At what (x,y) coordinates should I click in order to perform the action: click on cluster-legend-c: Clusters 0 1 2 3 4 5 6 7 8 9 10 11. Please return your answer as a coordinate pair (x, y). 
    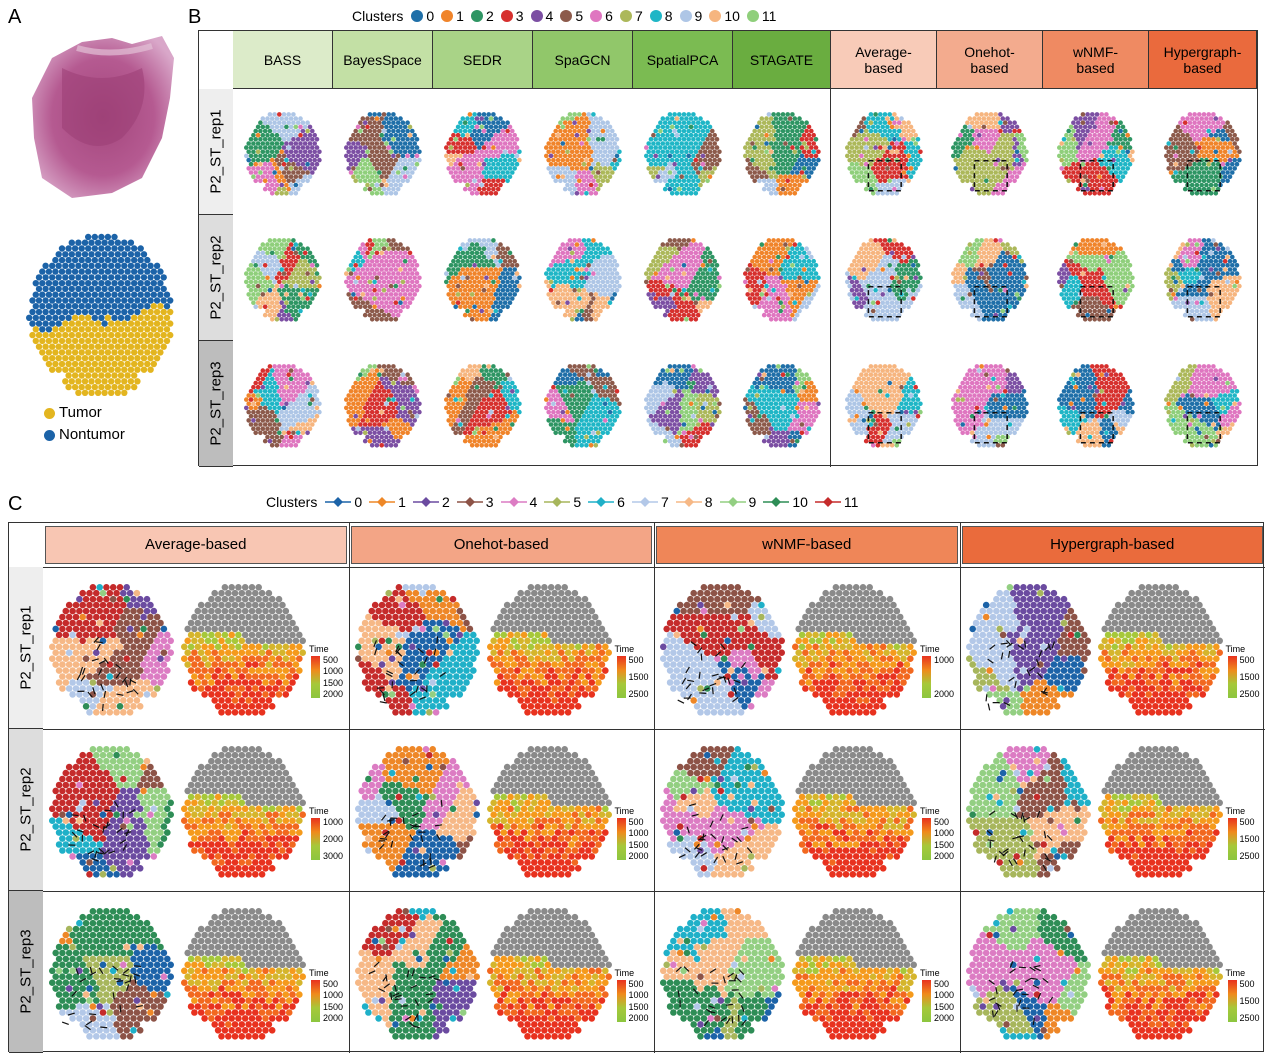
    Looking at the image, I should click on (565, 502).